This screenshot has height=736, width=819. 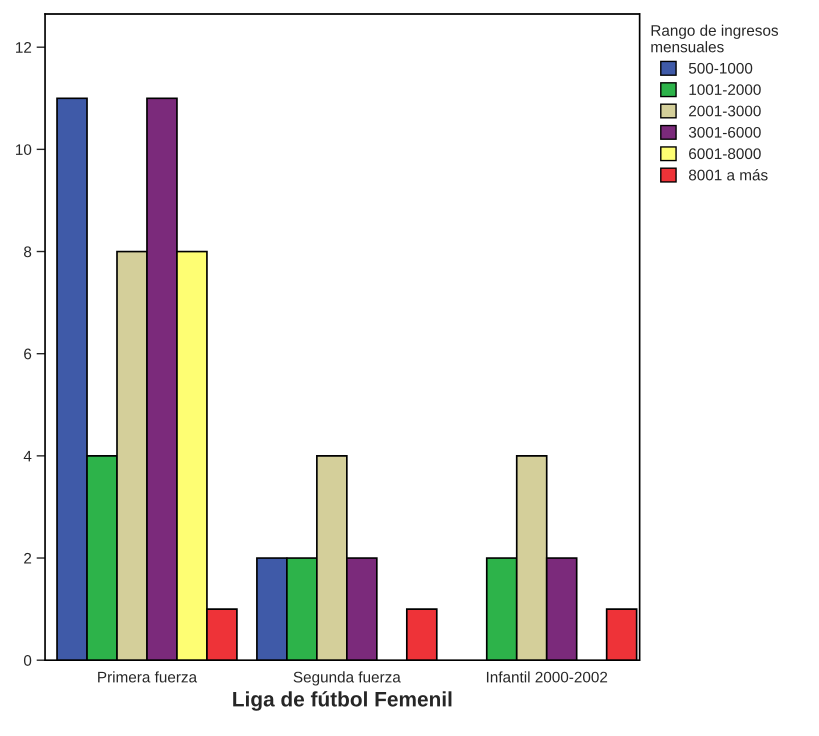 I want to click on legend-title: Rango de ingresos mensuales, so click(x=714, y=38).